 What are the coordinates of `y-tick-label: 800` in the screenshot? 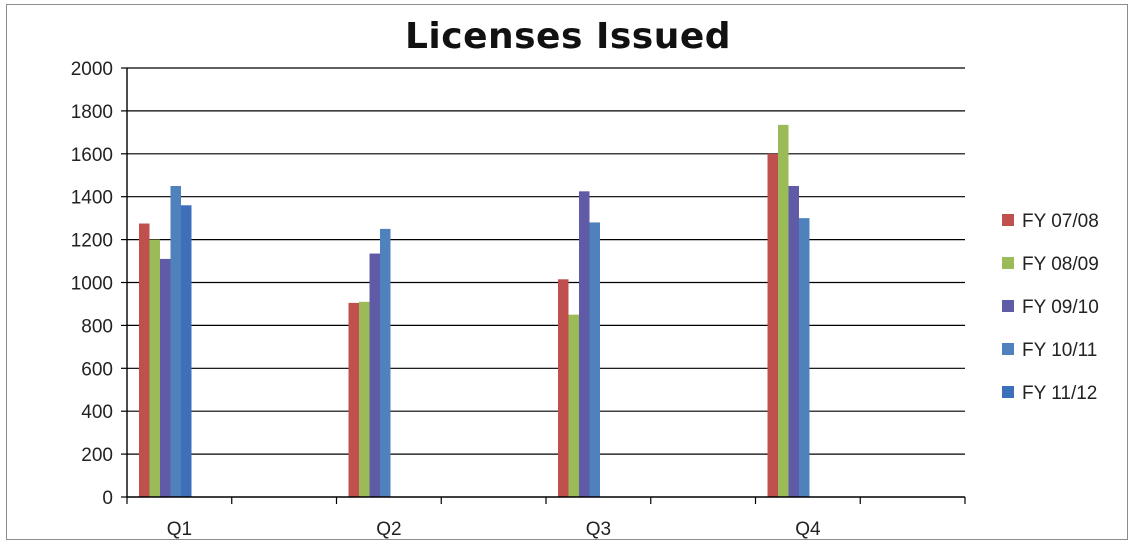 It's located at (97, 326).